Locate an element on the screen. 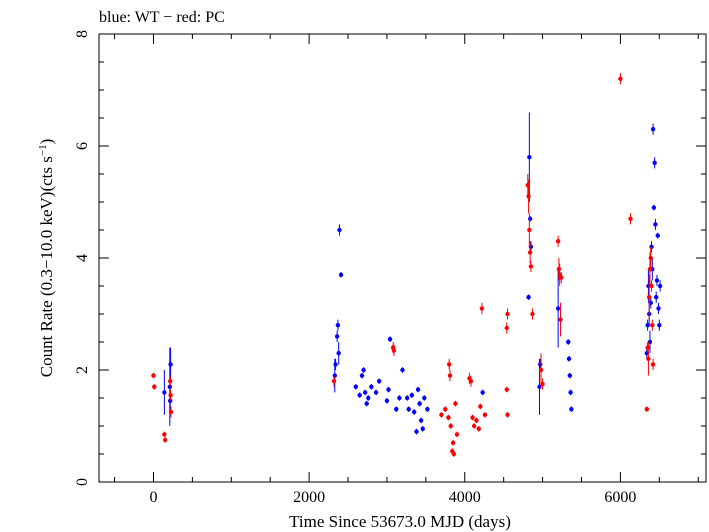 The width and height of the screenshot is (709, 532). x-axis-label: Time Since 53673.0 MJD (days) is located at coordinates (400, 521).